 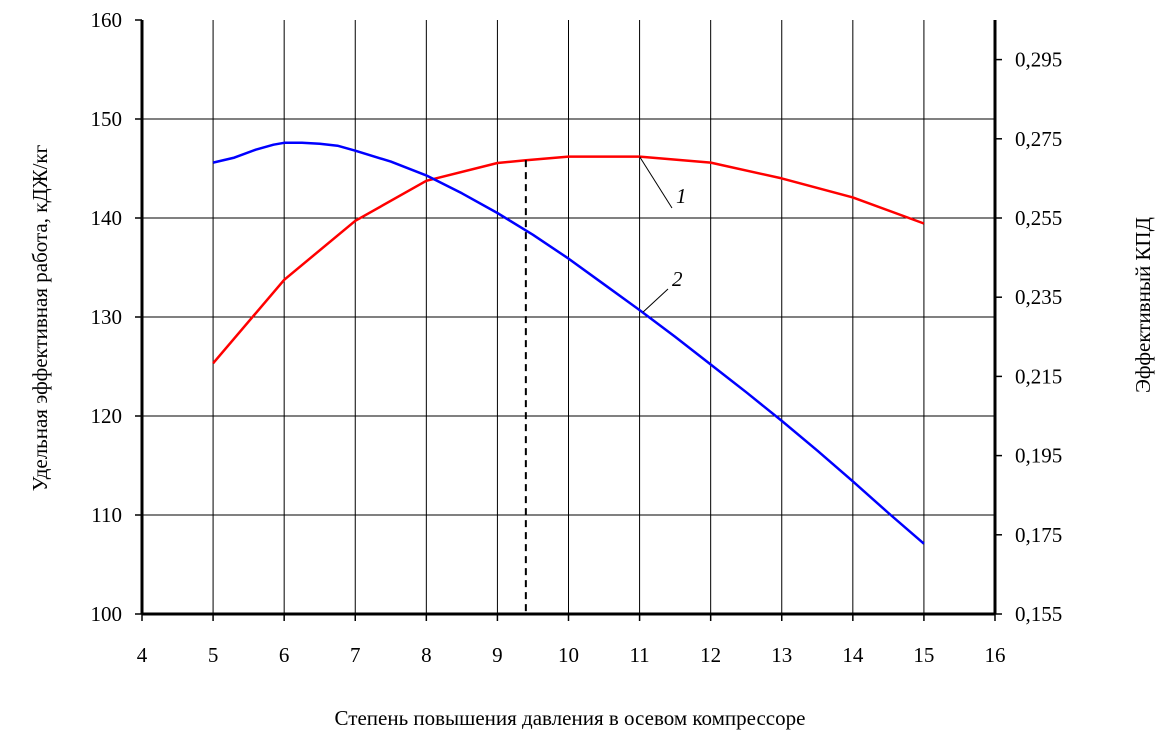 What do you see at coordinates (107, 119) in the screenshot?
I see `y-left-tick-label: 150` at bounding box center [107, 119].